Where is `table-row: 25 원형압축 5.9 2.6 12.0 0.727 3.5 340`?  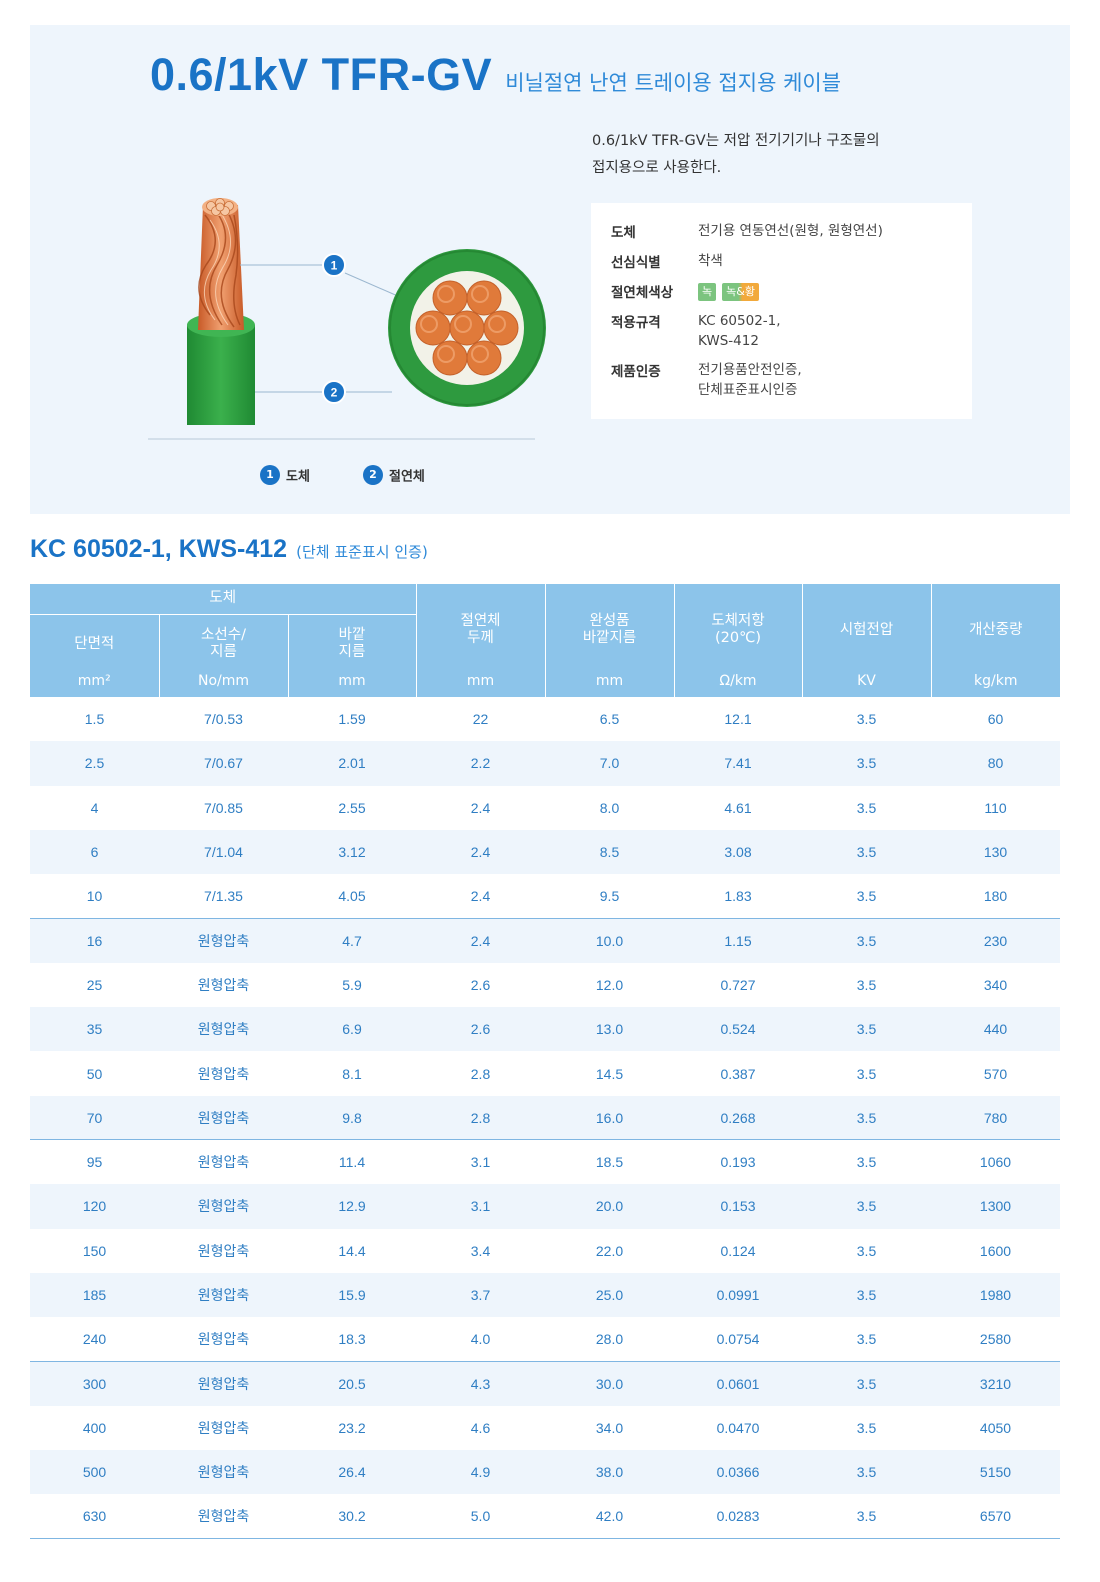
table-row: 25 원형압축 5.9 2.6 12.0 0.727 3.5 340 is located at coordinates (545, 985).